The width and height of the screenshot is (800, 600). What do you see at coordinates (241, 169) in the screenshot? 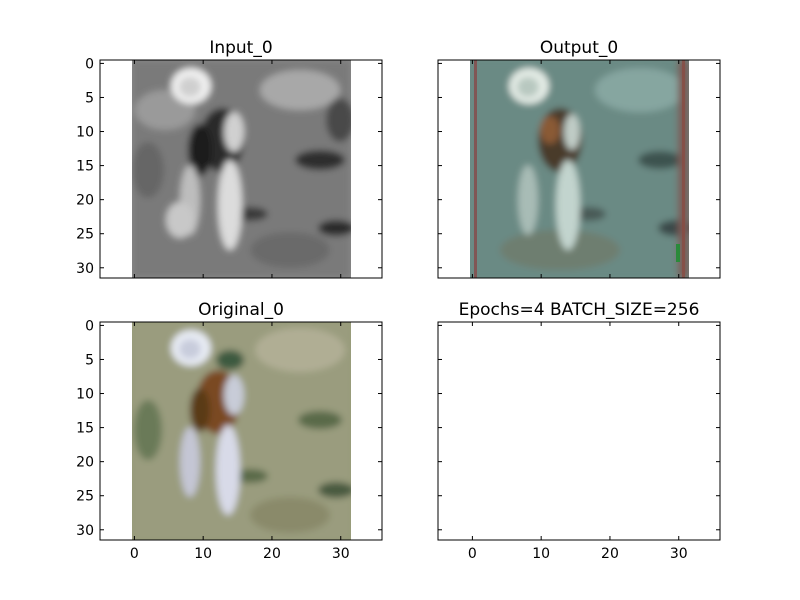
I see `image-input` at bounding box center [241, 169].